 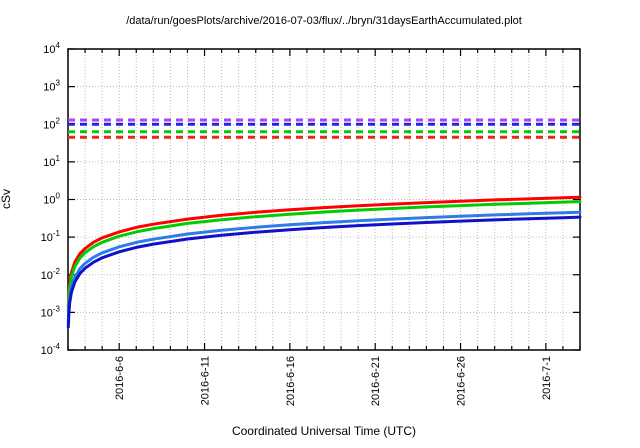 I want to click on y-tick-label: 10⁴, so click(x=51, y=48).